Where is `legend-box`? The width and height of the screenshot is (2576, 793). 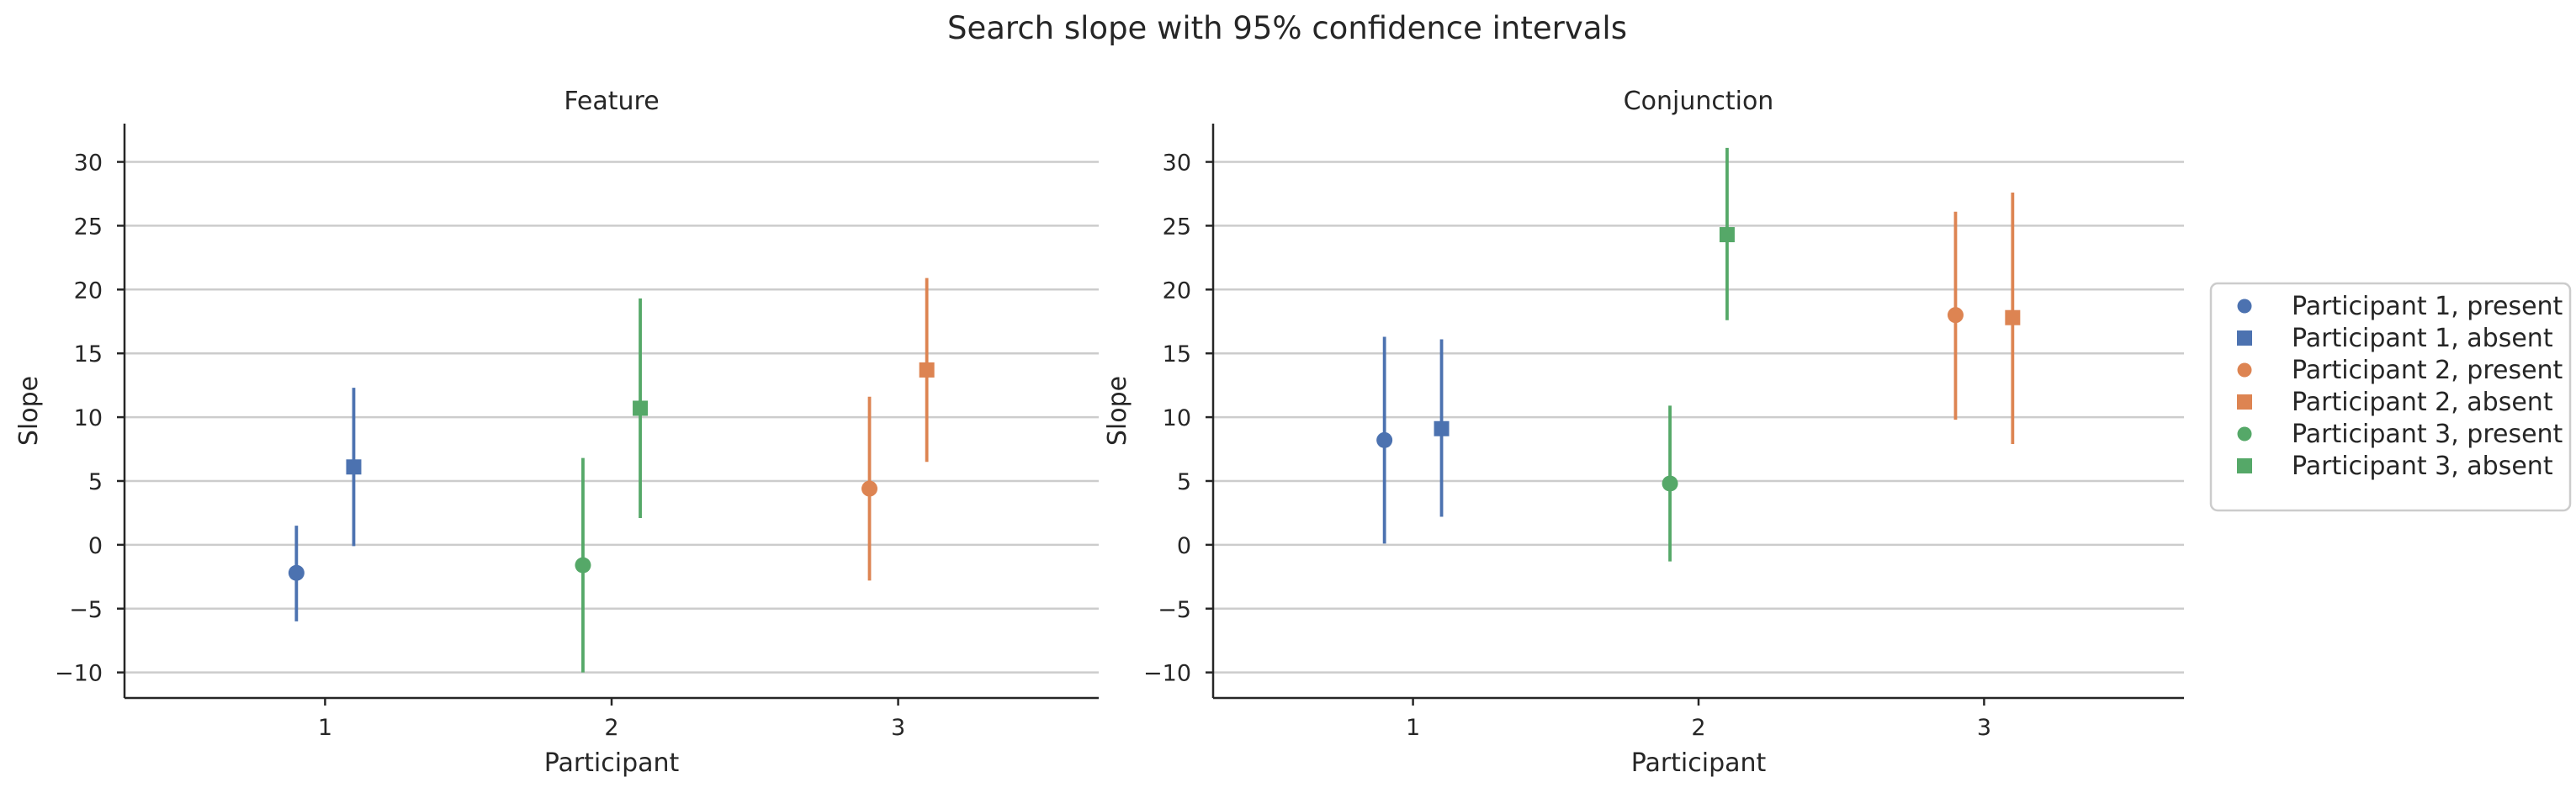 legend-box is located at coordinates (2390, 397).